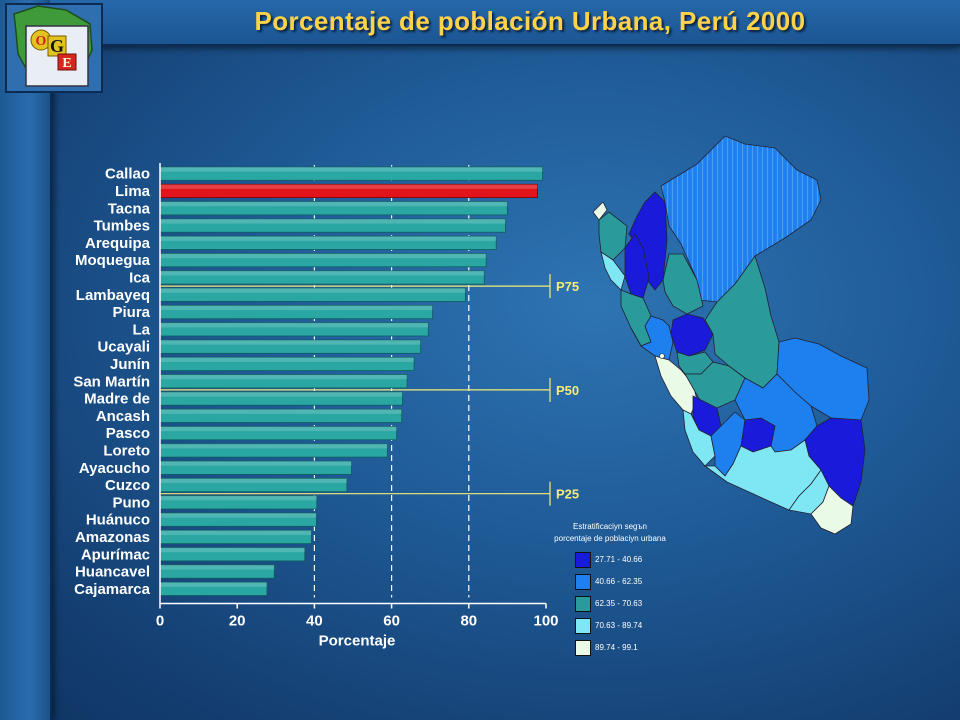  What do you see at coordinates (610, 538) in the screenshot?
I see `legend-title-line-2: porcentaje de poblaciуn urbana` at bounding box center [610, 538].